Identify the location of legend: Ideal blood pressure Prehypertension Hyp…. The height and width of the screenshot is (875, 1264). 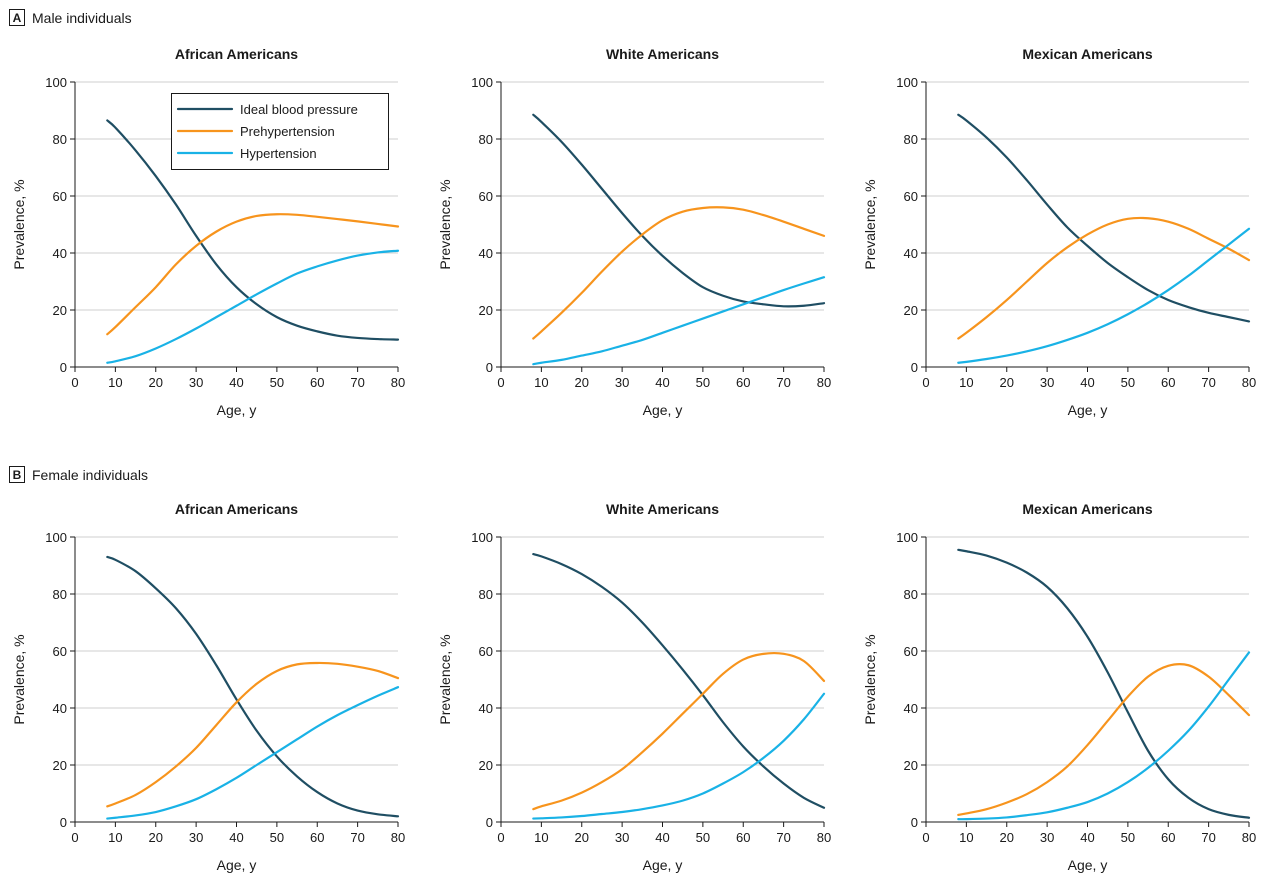
(280, 131).